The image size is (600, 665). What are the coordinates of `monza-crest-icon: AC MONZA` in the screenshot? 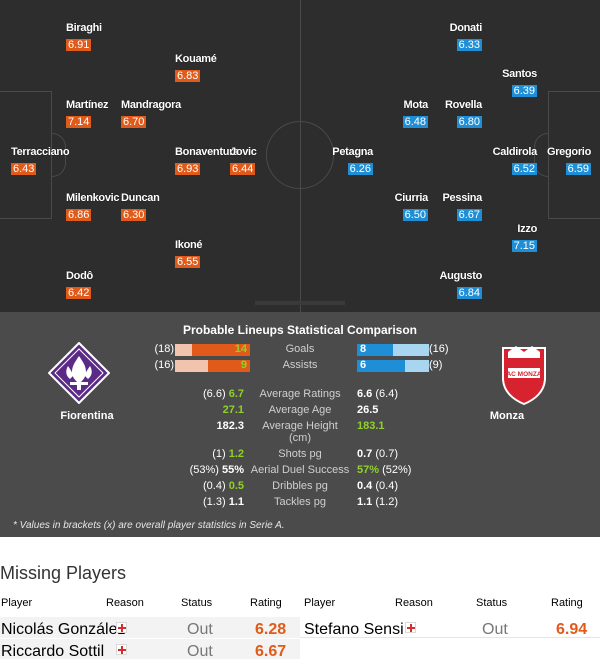 It's located at (524, 374).